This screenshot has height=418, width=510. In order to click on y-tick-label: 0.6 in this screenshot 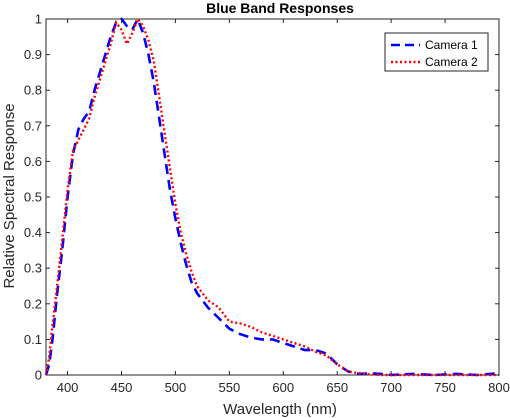, I will do `click(33, 161)`.